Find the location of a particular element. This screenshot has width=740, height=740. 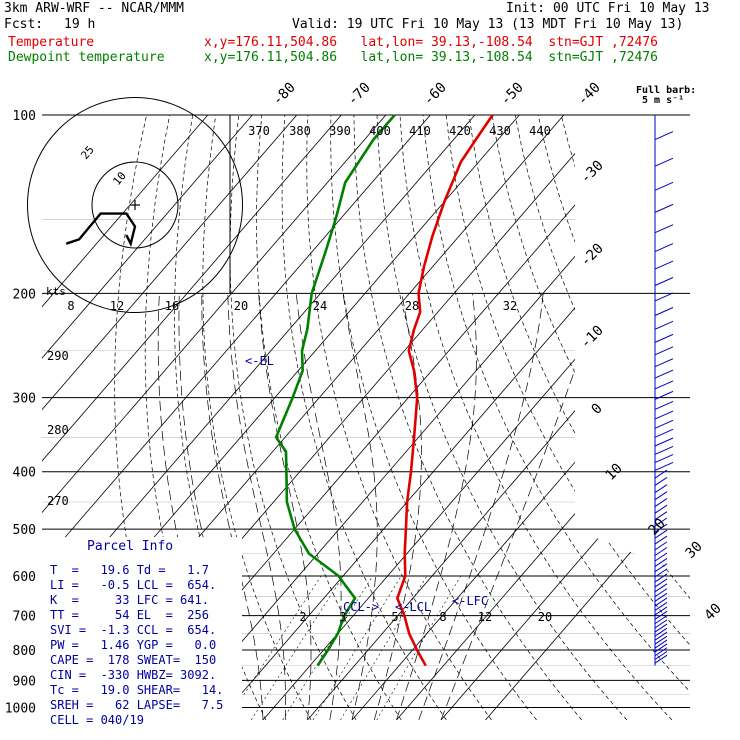

mixing-ratio-label: 5 is located at coordinates (394, 617).